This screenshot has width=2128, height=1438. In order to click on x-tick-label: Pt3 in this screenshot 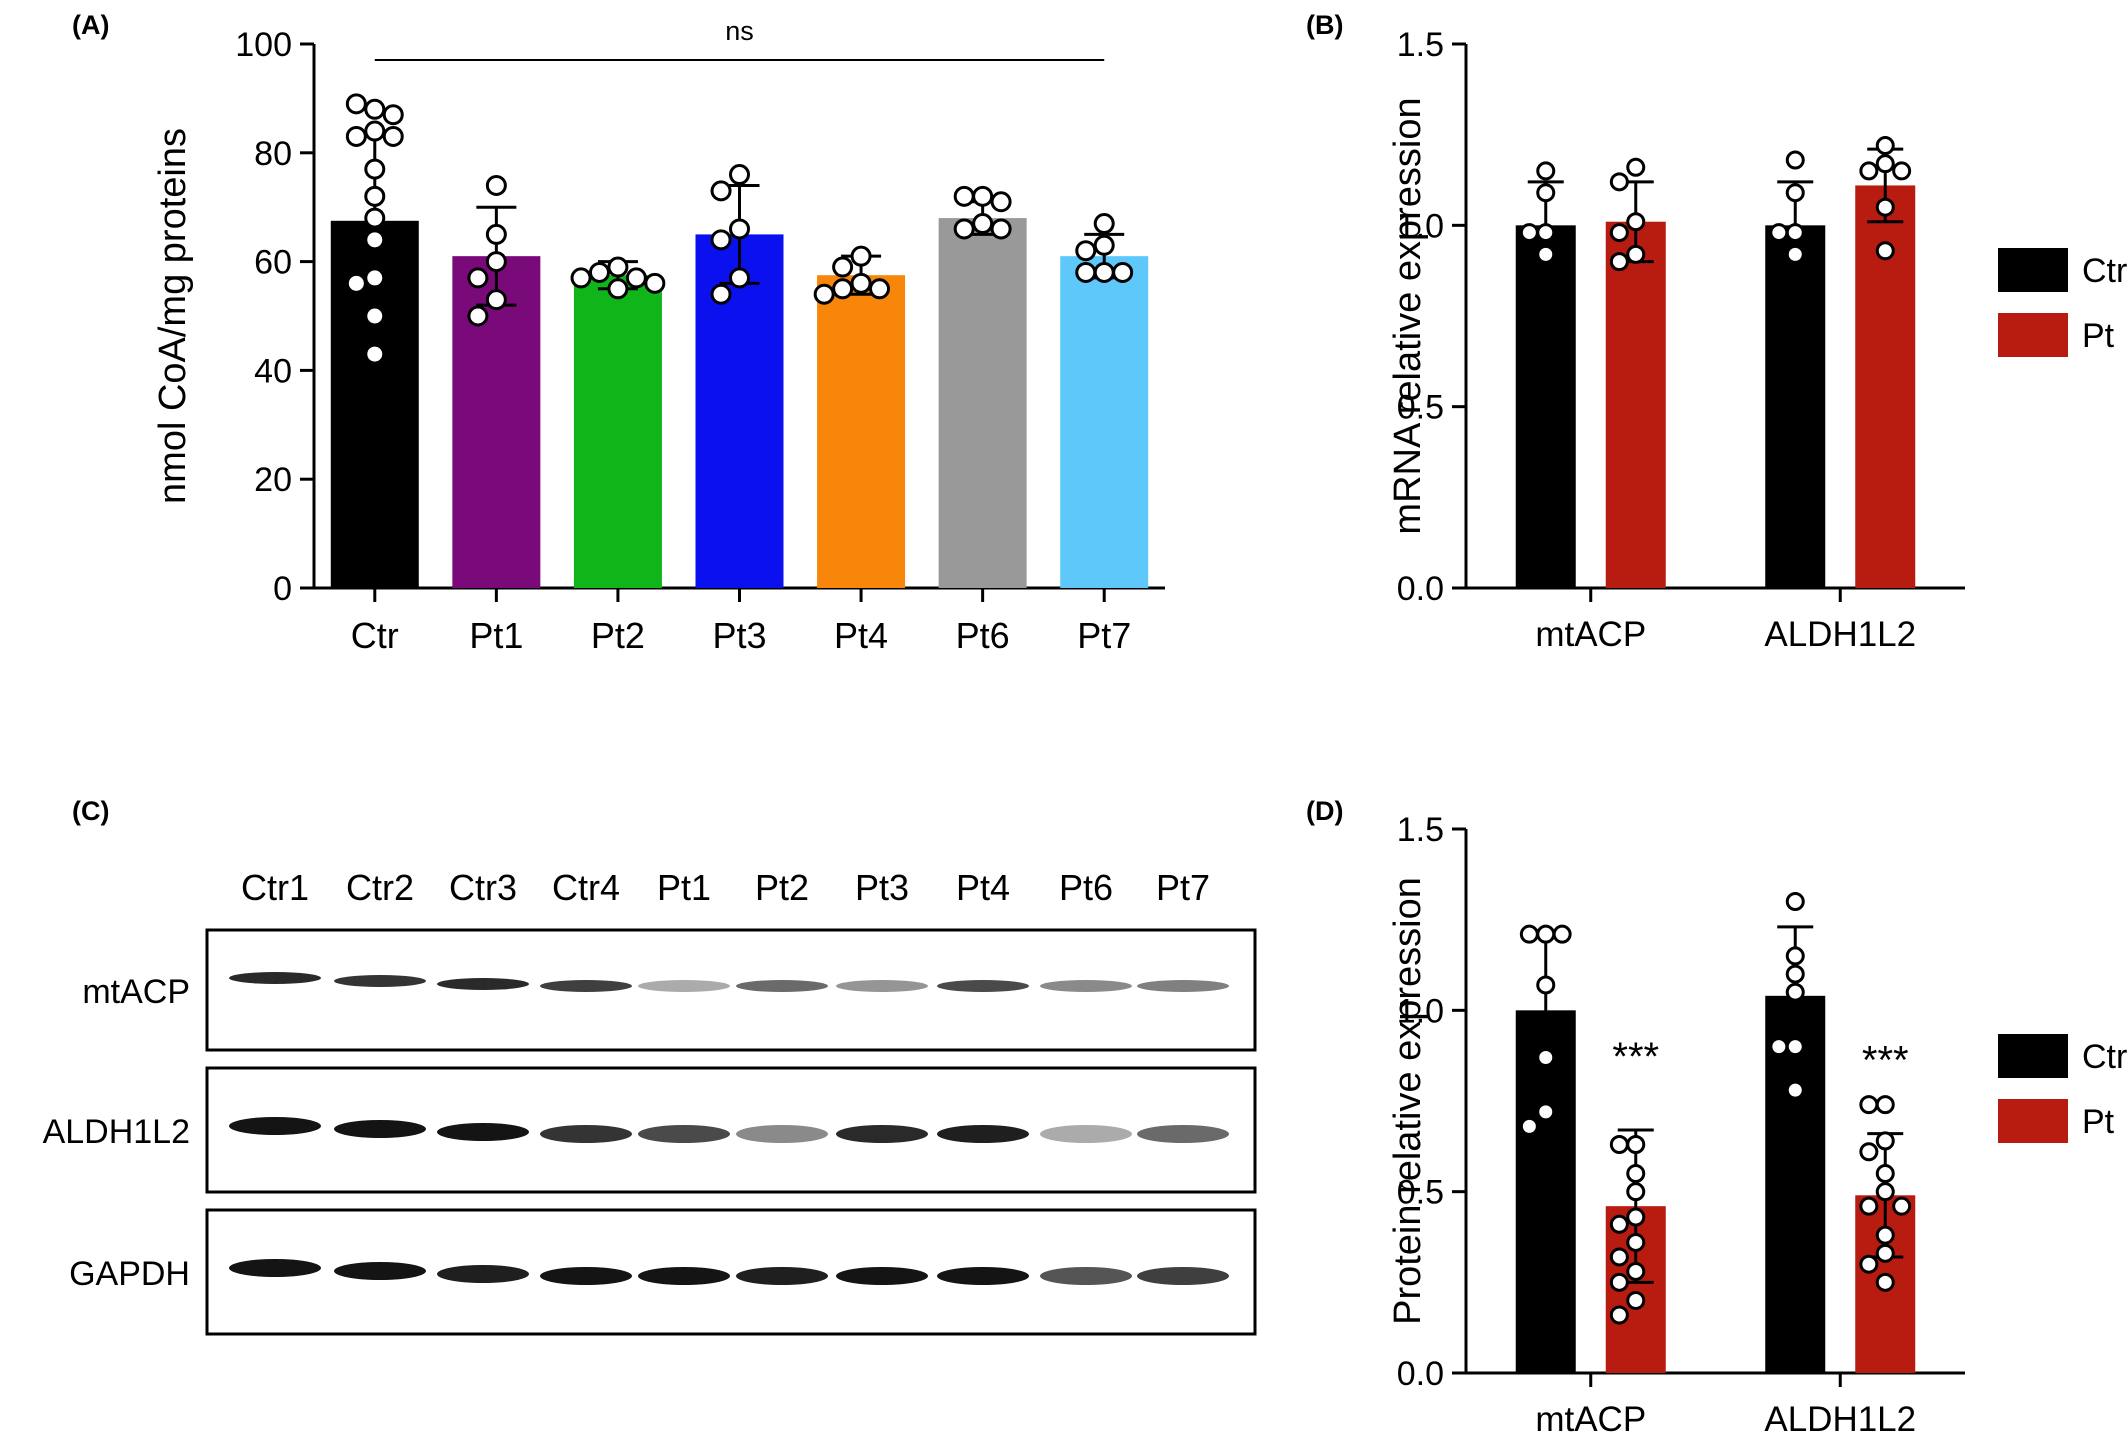, I will do `click(739, 635)`.